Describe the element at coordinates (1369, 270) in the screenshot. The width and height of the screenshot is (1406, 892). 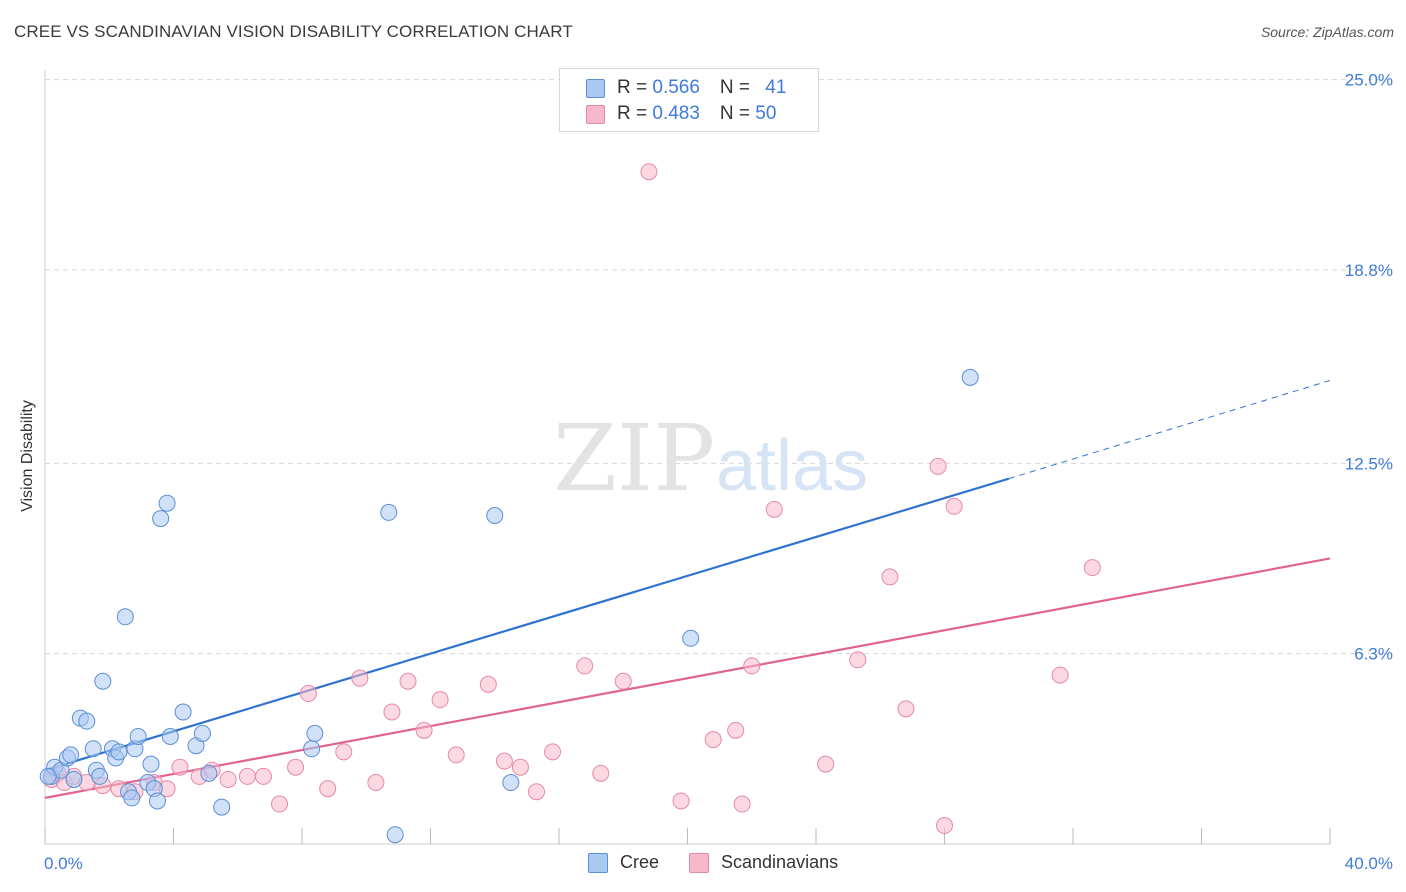
I see `y-tick-label: 18.8%` at that location.